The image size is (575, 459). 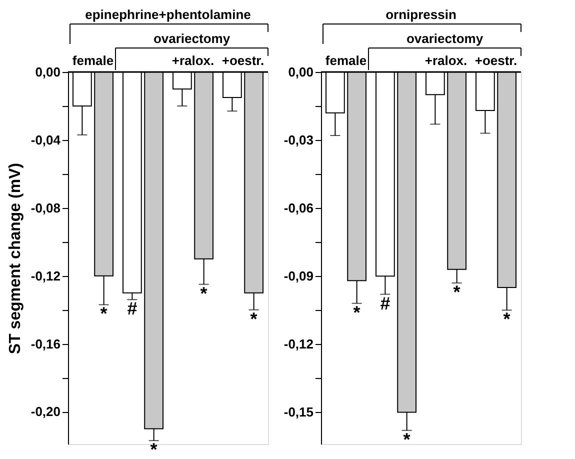 What do you see at coordinates (15, 258) in the screenshot?
I see `y-axis-title: ST segment change (mV)` at bounding box center [15, 258].